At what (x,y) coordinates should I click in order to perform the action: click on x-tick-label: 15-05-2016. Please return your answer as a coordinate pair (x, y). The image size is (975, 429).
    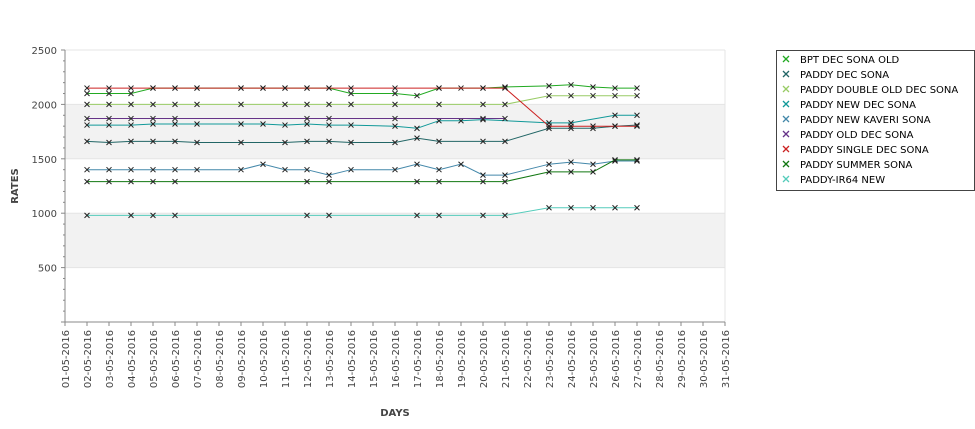
    Looking at the image, I should click on (374, 359).